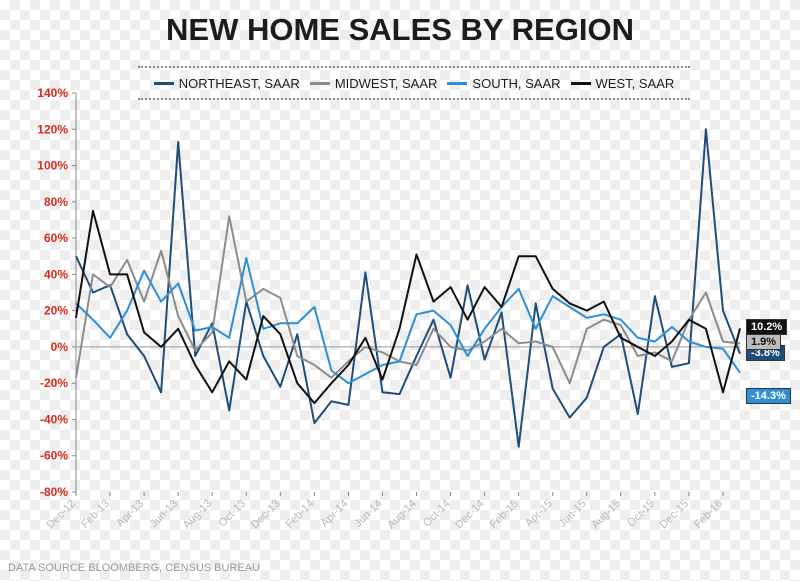  I want to click on x-tick-label: Aug-15, so click(606, 515).